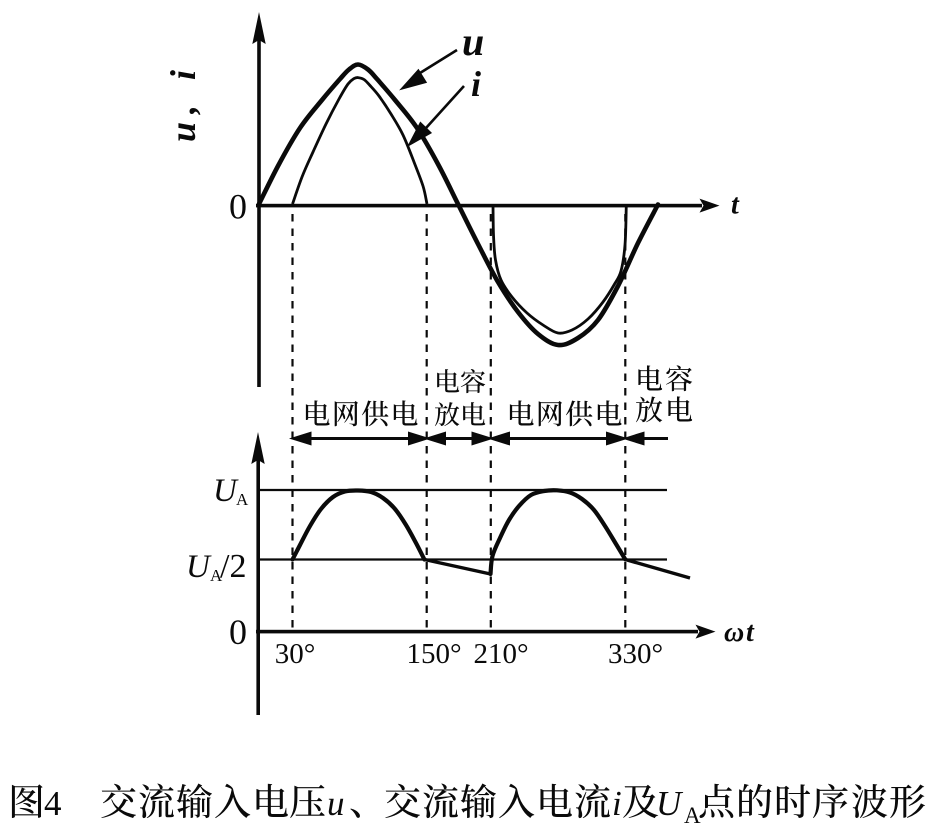 This screenshot has width=929, height=832. Describe the element at coordinates (295, 654) in the screenshot. I see `svg-text: 30°` at that location.